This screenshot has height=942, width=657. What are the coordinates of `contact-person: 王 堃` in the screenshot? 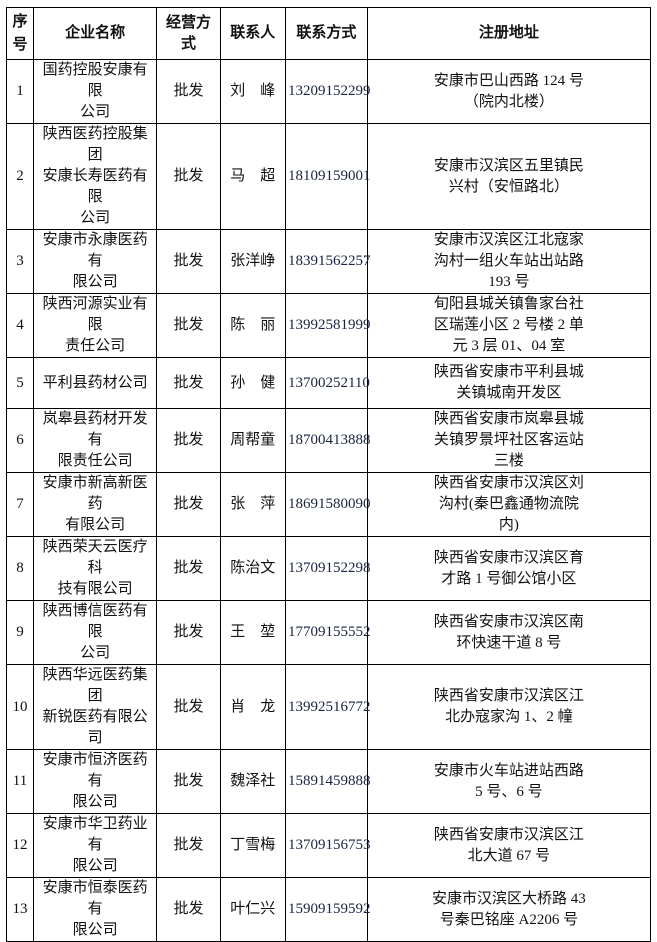 It's located at (252, 632).